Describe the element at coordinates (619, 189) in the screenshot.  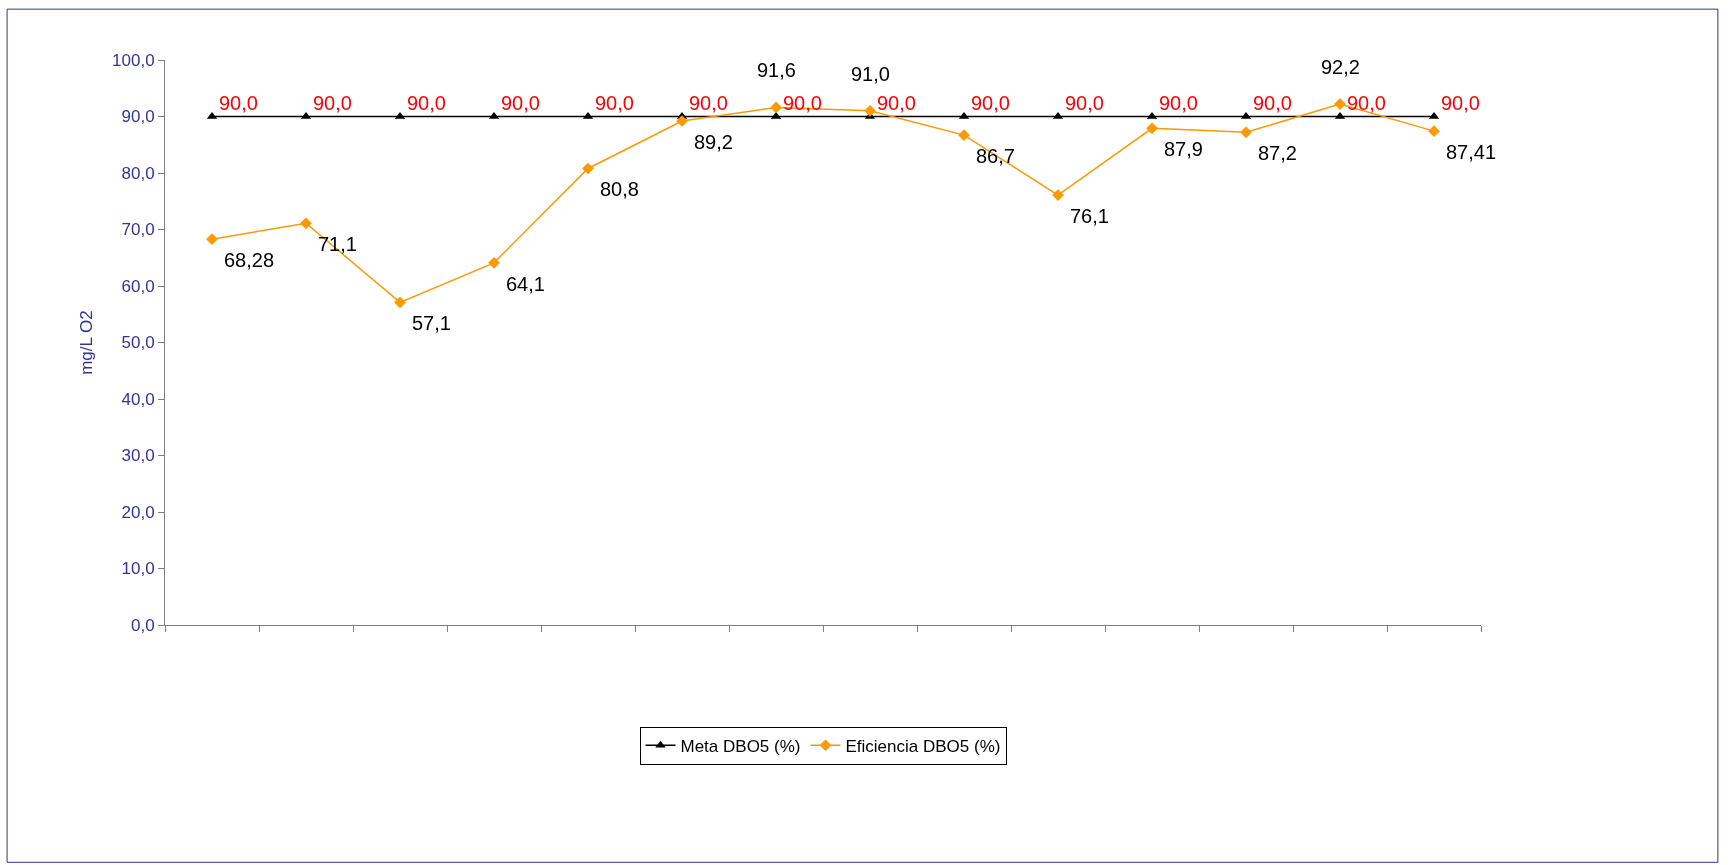
I see `data-label: 80,8` at that location.